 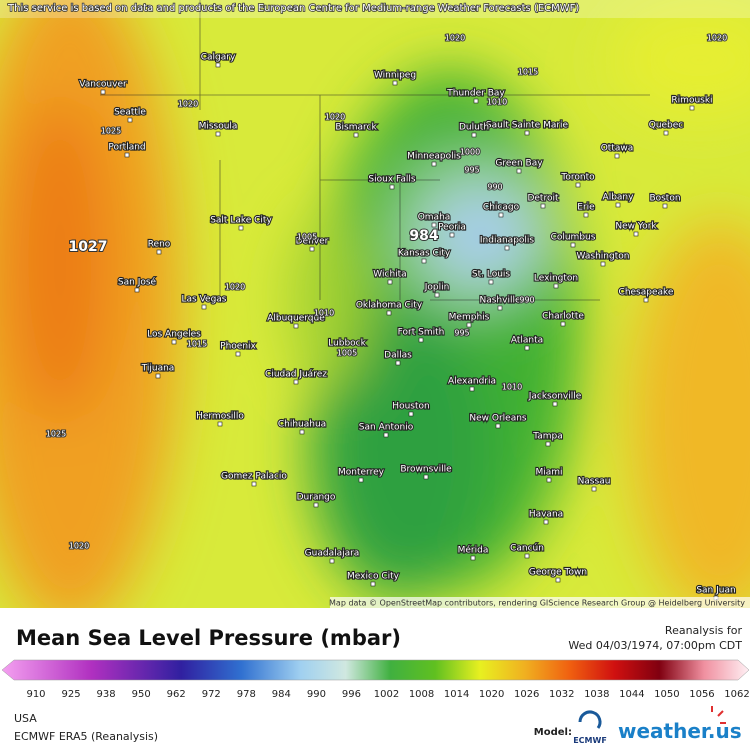 I want to click on city-label: Denver, so click(x=312, y=242).